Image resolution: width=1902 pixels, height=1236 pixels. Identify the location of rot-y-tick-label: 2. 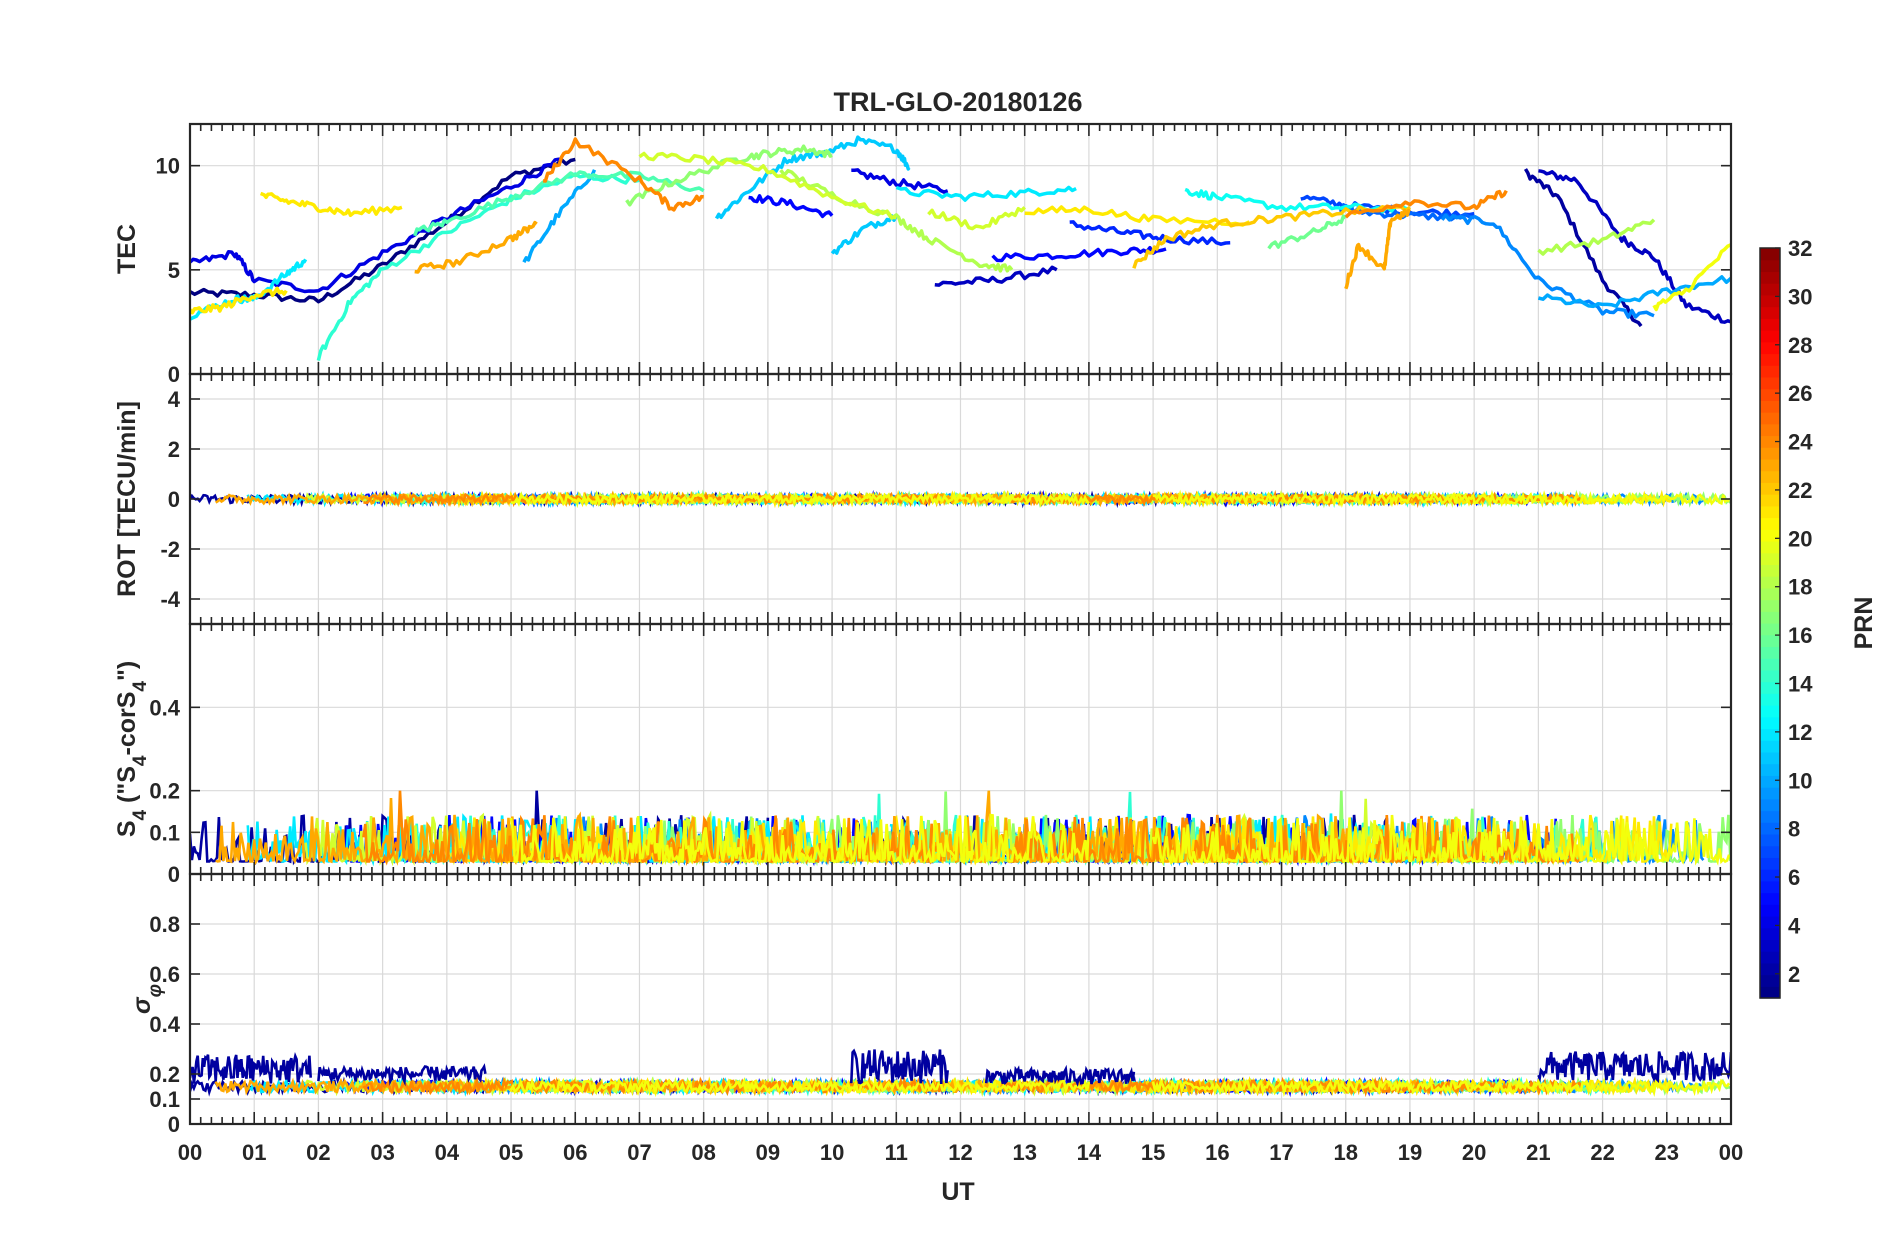
(174, 449).